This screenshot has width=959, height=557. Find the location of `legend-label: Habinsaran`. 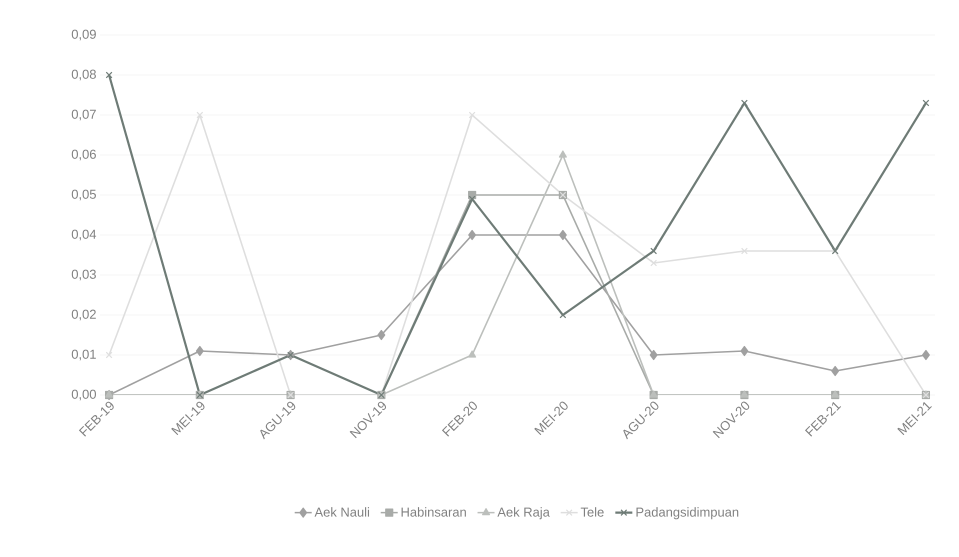

legend-label: Habinsaran is located at coordinates (434, 512).